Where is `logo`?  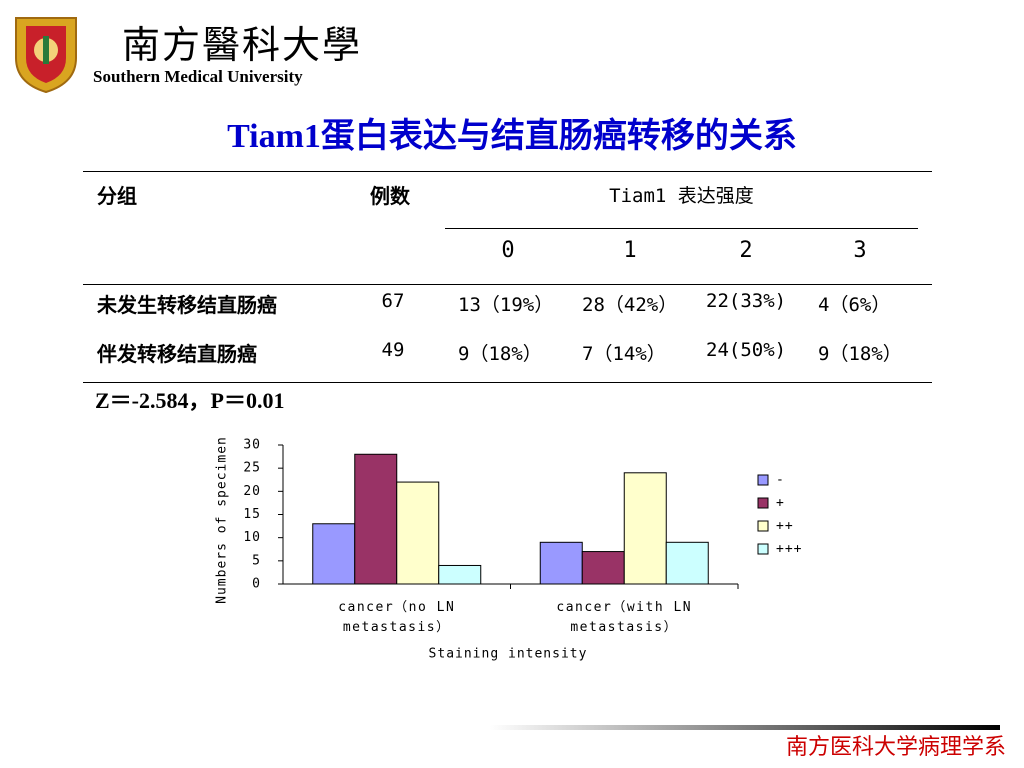 logo is located at coordinates (46, 55).